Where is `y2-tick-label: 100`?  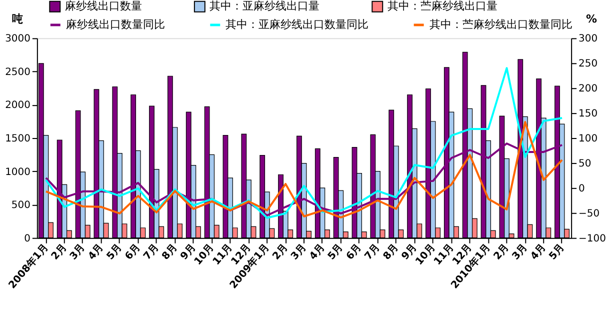
y2-tick-label: 100 is located at coordinates (588, 139).